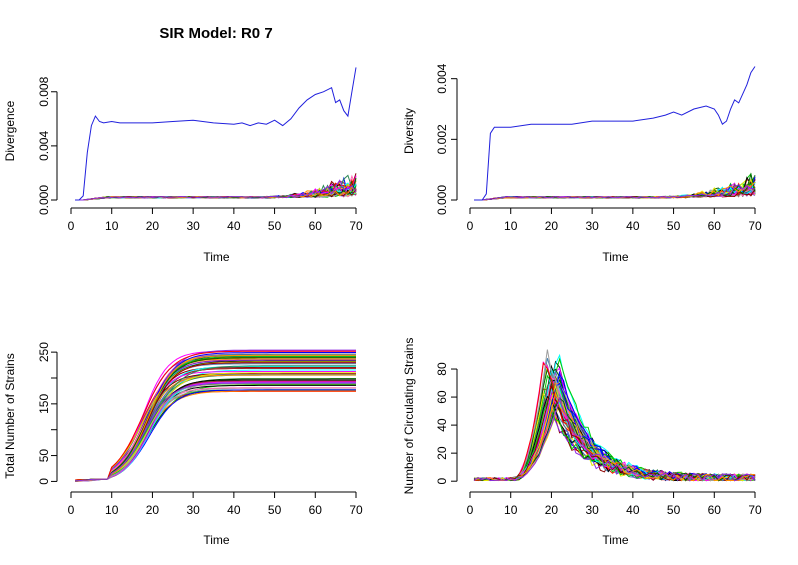 The image size is (798, 565). What do you see at coordinates (44, 404) in the screenshot?
I see `y-tick-label: 150` at bounding box center [44, 404].